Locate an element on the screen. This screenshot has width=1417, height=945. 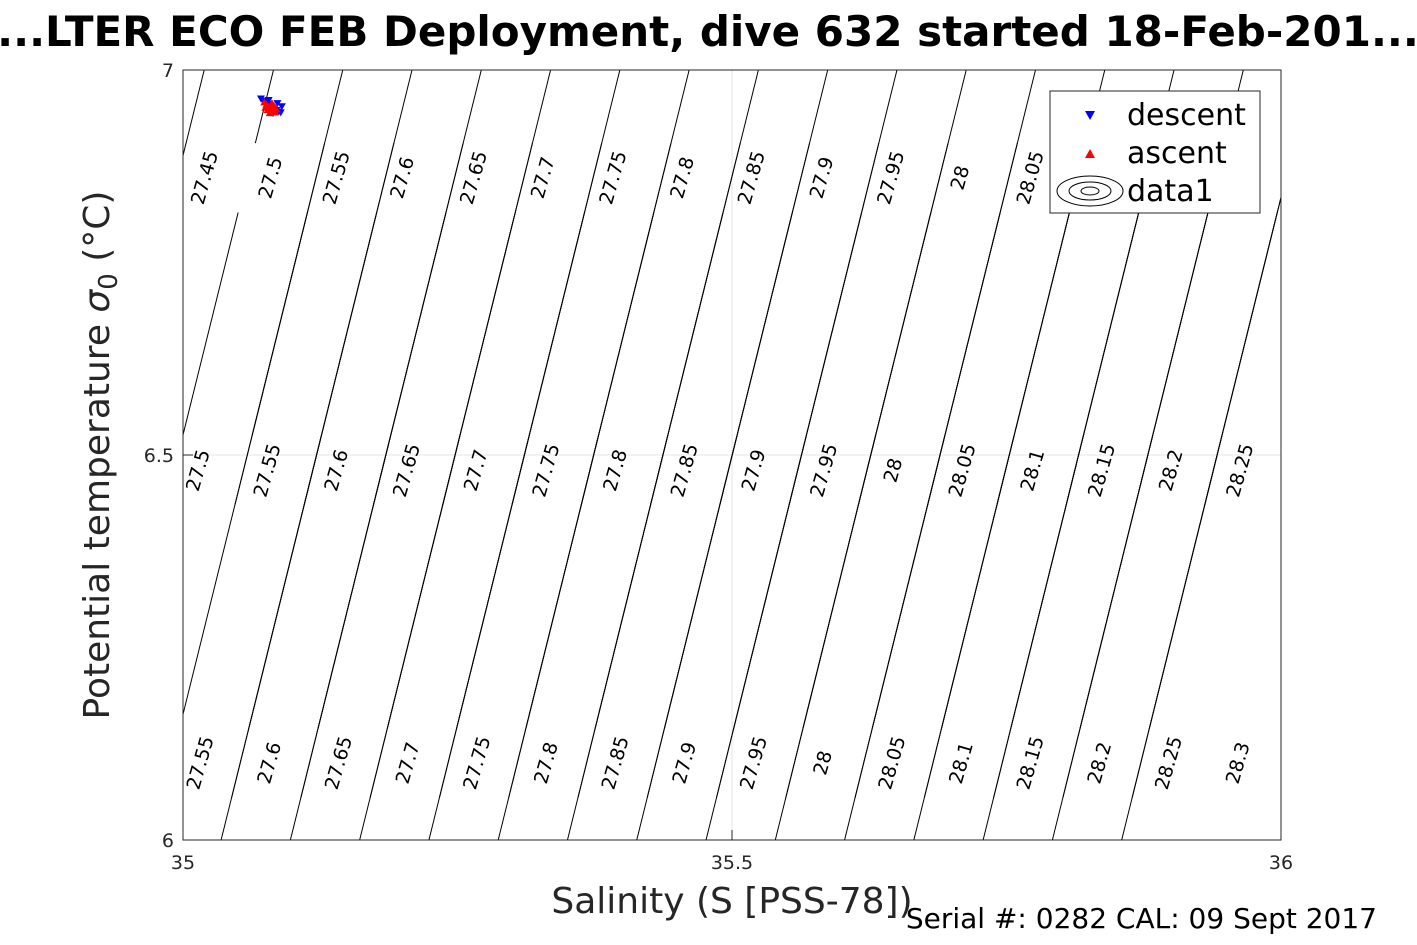
legend-data1-label: data1 is located at coordinates (1170, 191).